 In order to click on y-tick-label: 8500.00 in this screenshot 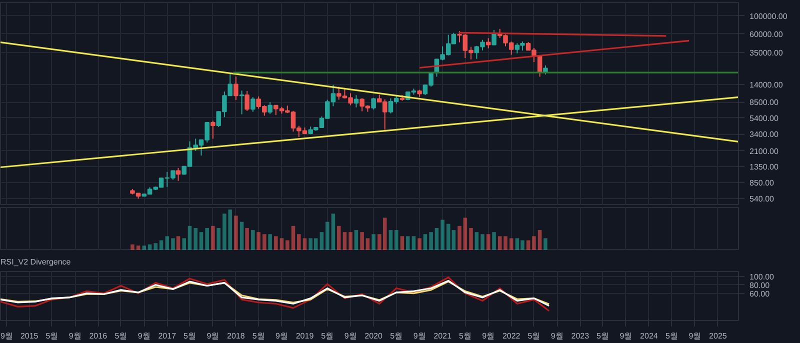, I will do `click(764, 103)`.